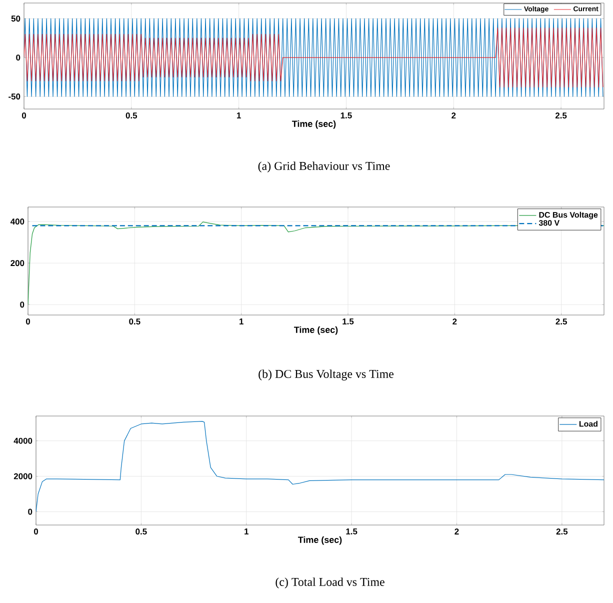 Image resolution: width=613 pixels, height=603 pixels. Describe the element at coordinates (324, 167) in the screenshot. I see `text: (a) Grid Behaviour vs Time` at that location.